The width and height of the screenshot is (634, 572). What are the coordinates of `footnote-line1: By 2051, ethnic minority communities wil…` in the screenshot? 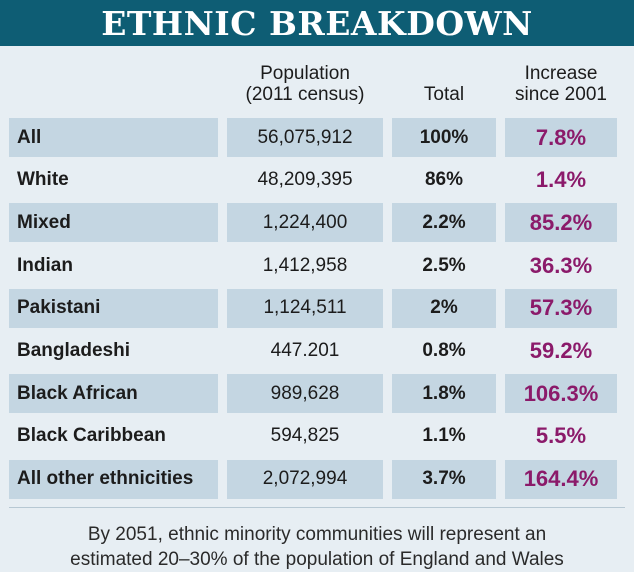 It's located at (317, 534).